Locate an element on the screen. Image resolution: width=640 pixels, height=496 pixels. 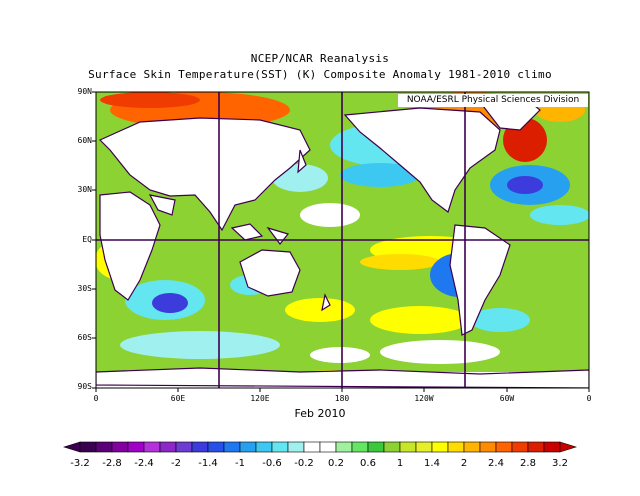
colorbar-tick-label: -0.6 is located at coordinates (272, 463).